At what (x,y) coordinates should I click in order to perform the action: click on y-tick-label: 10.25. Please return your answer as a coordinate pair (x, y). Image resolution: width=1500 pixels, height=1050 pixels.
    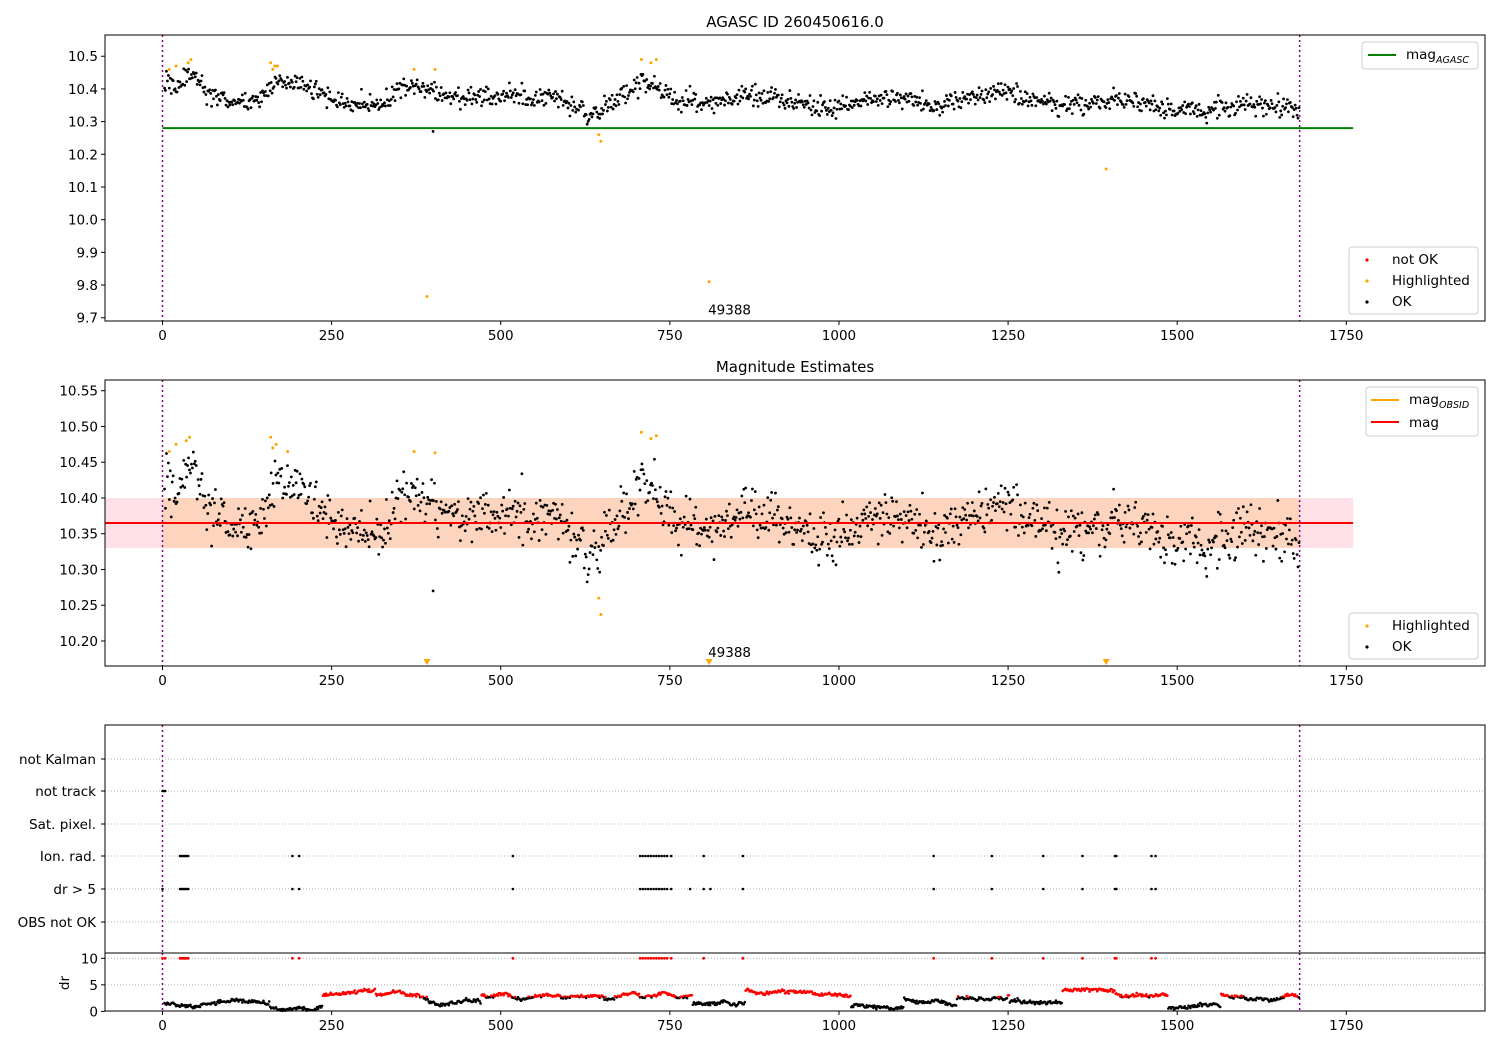
    Looking at the image, I should click on (78, 606).